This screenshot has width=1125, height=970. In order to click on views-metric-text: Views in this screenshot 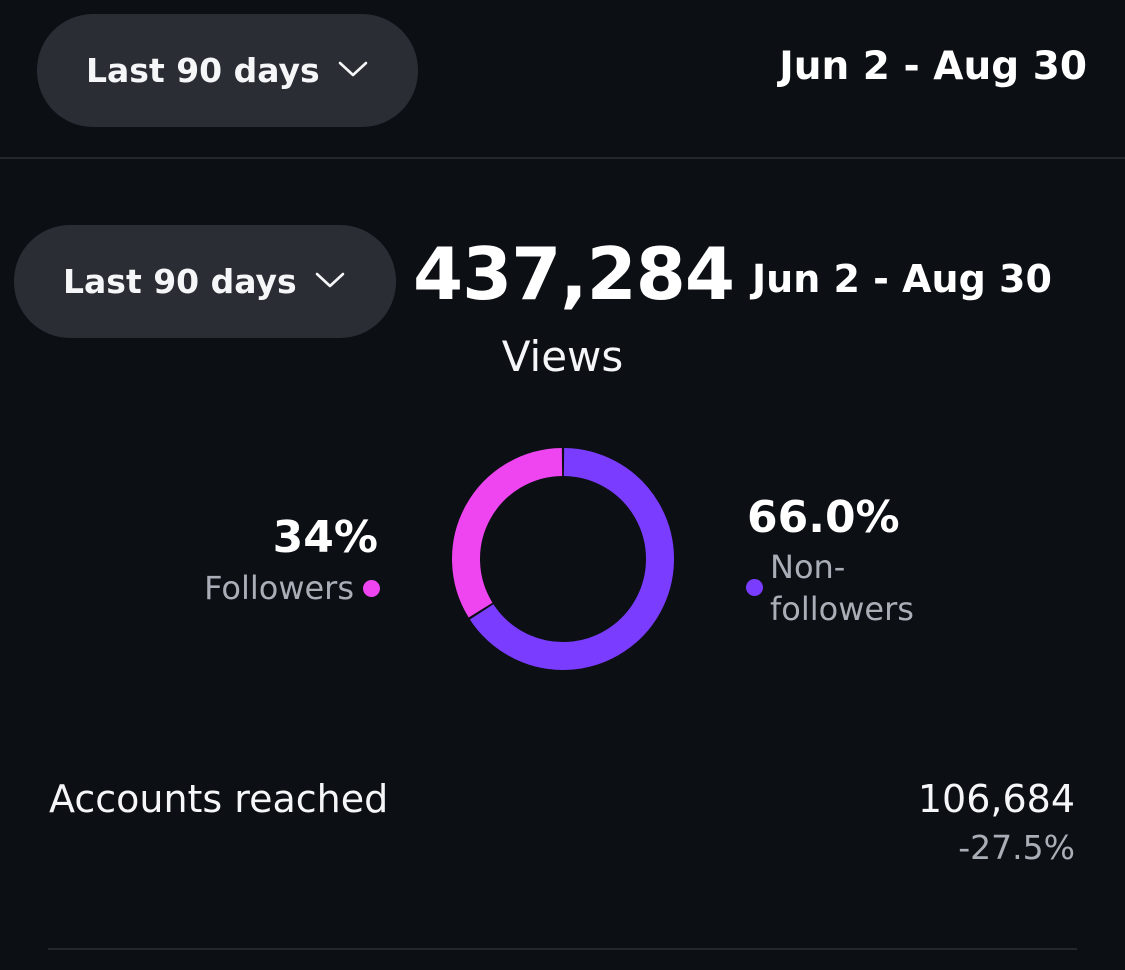, I will do `click(562, 356)`.